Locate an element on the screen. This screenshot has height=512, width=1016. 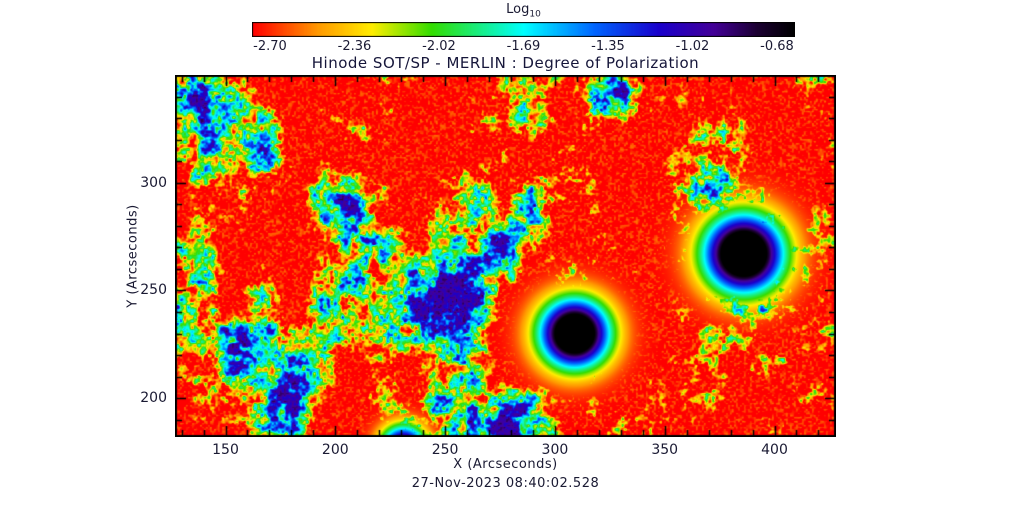
y-tick-label: 250 is located at coordinates (153, 290).